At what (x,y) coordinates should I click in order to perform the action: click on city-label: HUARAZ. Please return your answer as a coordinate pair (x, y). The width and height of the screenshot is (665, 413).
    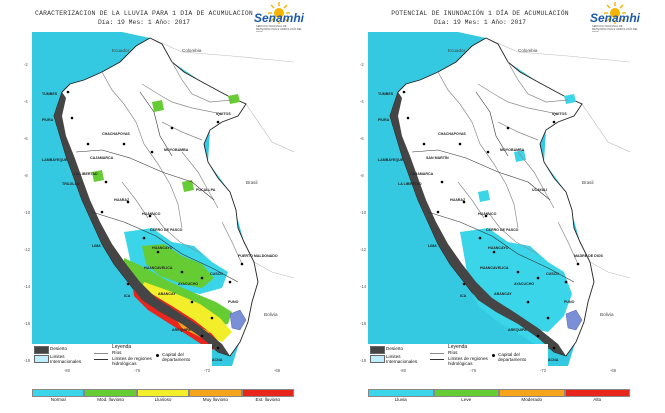
    Looking at the image, I should click on (458, 200).